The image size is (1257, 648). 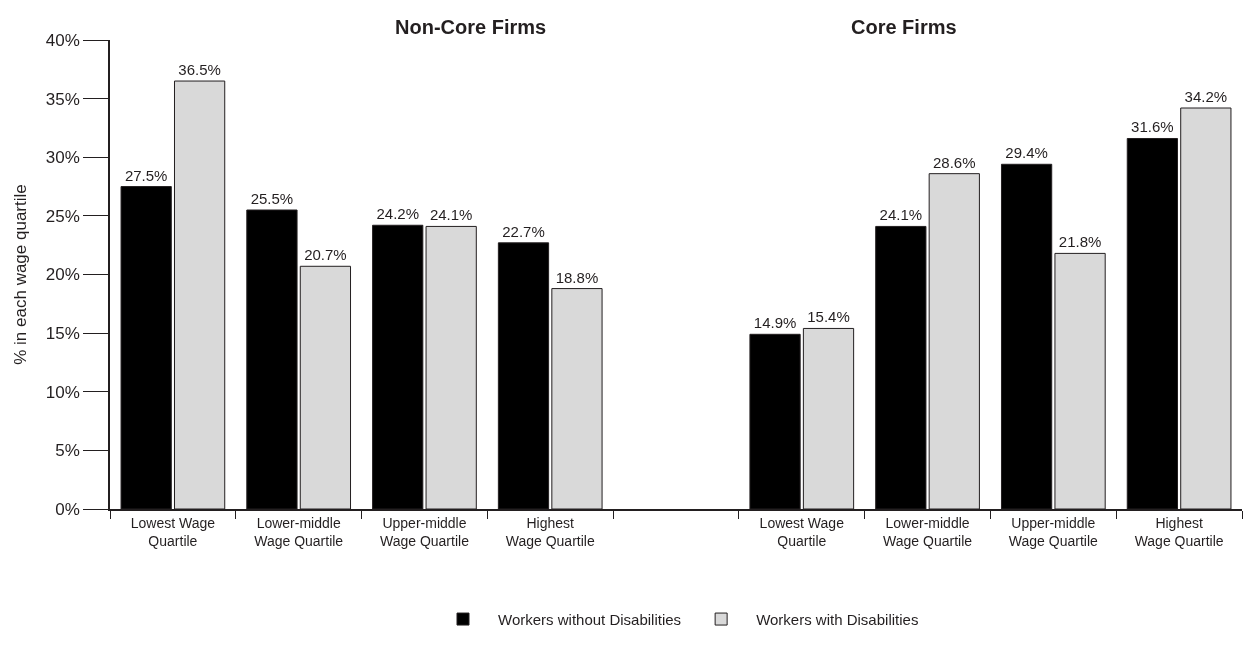 What do you see at coordinates (1152, 127) in the screenshot?
I see `data-label: 31.6%` at bounding box center [1152, 127].